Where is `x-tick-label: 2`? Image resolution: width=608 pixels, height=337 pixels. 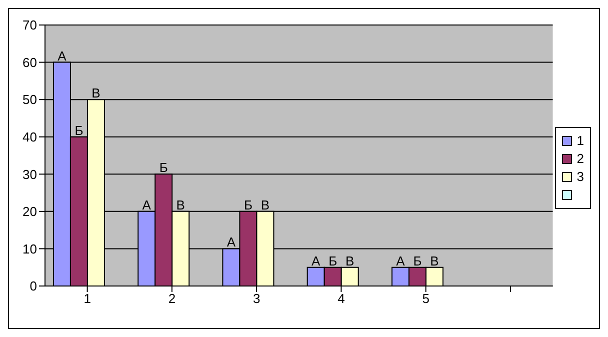 x-tick-label: 2 is located at coordinates (172, 298).